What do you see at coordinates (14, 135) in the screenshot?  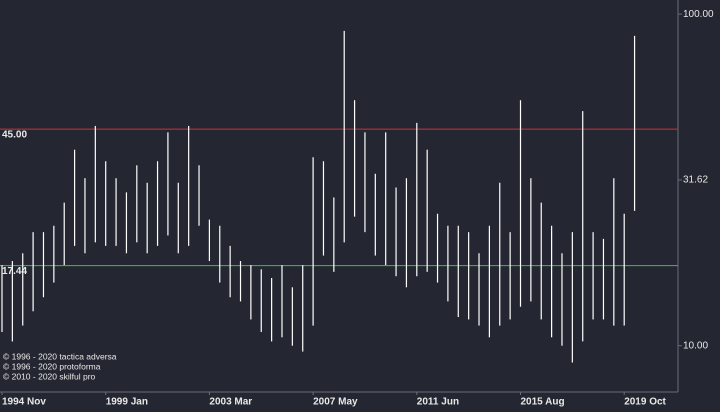 I see `level-label: 45.00` at bounding box center [14, 135].